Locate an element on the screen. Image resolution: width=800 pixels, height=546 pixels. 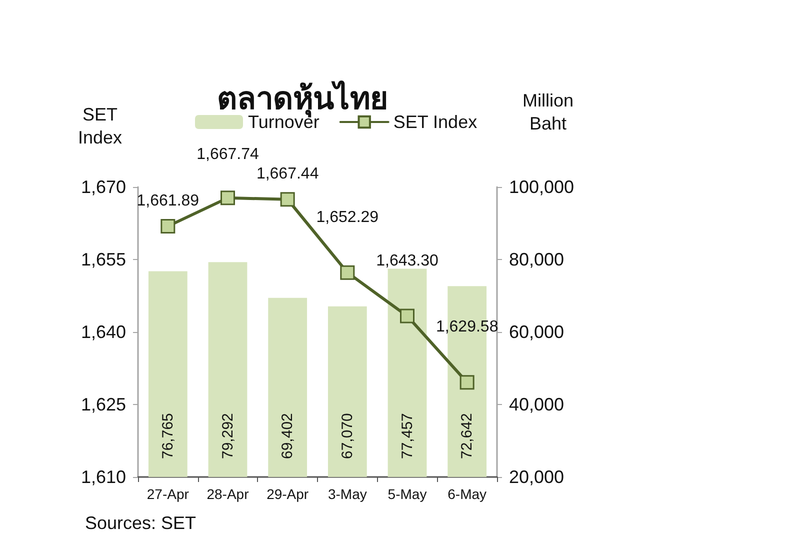
data-label: 77,457 is located at coordinates (407, 436).